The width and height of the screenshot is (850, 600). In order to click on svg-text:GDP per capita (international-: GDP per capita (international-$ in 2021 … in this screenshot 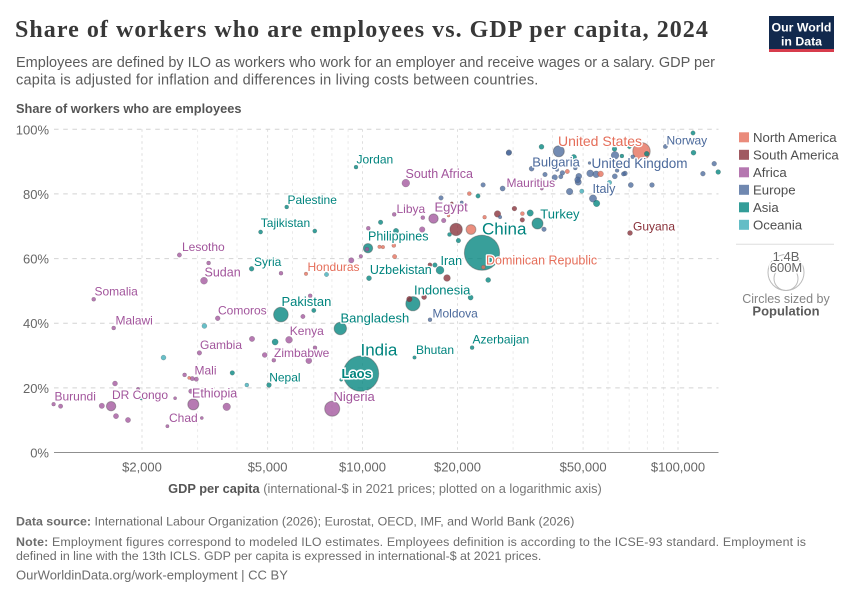, I will do `click(385, 488)`.